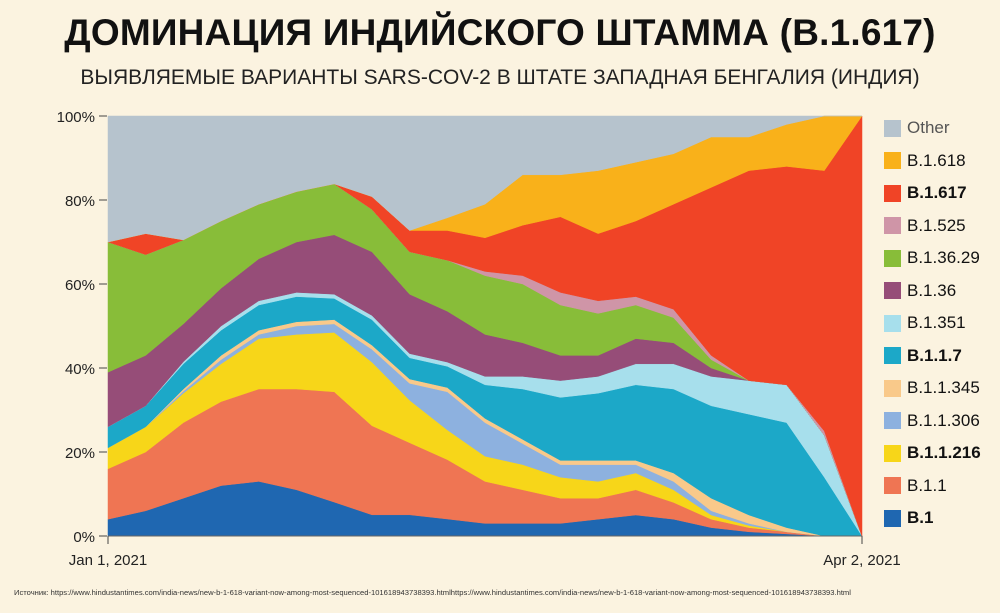 The image size is (1000, 613). Describe the element at coordinates (927, 485) in the screenshot. I see `legend-label: B.1.1` at that location.